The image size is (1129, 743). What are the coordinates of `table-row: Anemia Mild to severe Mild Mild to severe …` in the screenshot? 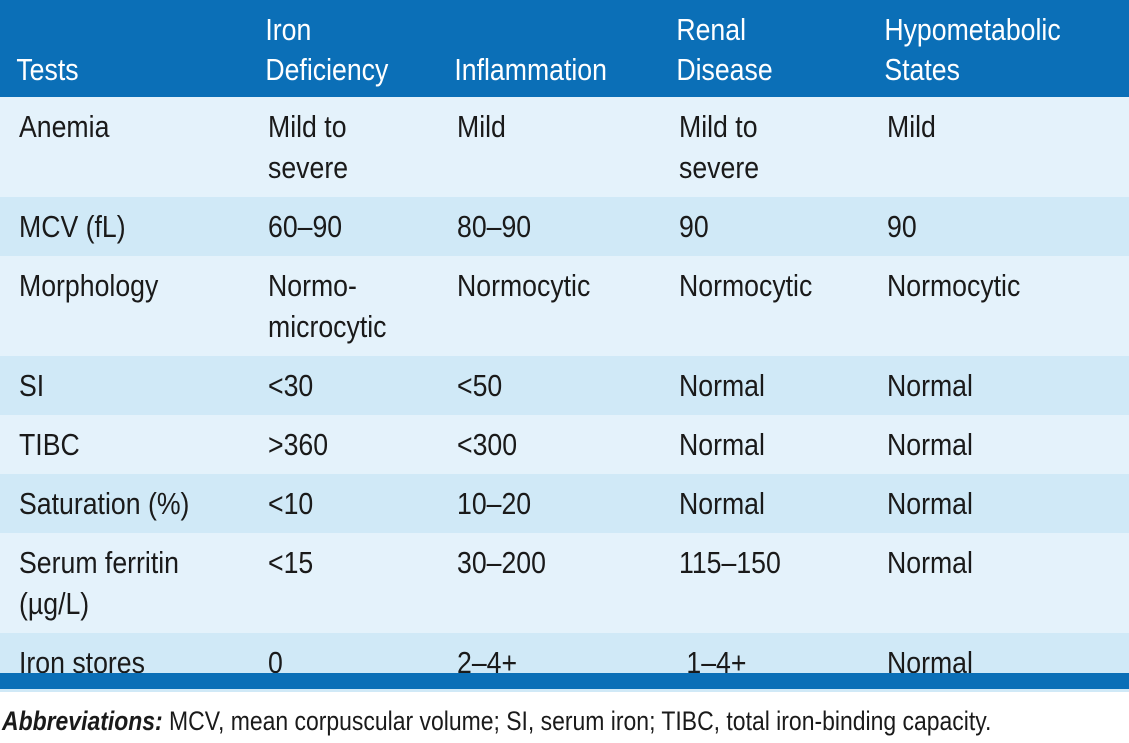 It's located at (564, 147).